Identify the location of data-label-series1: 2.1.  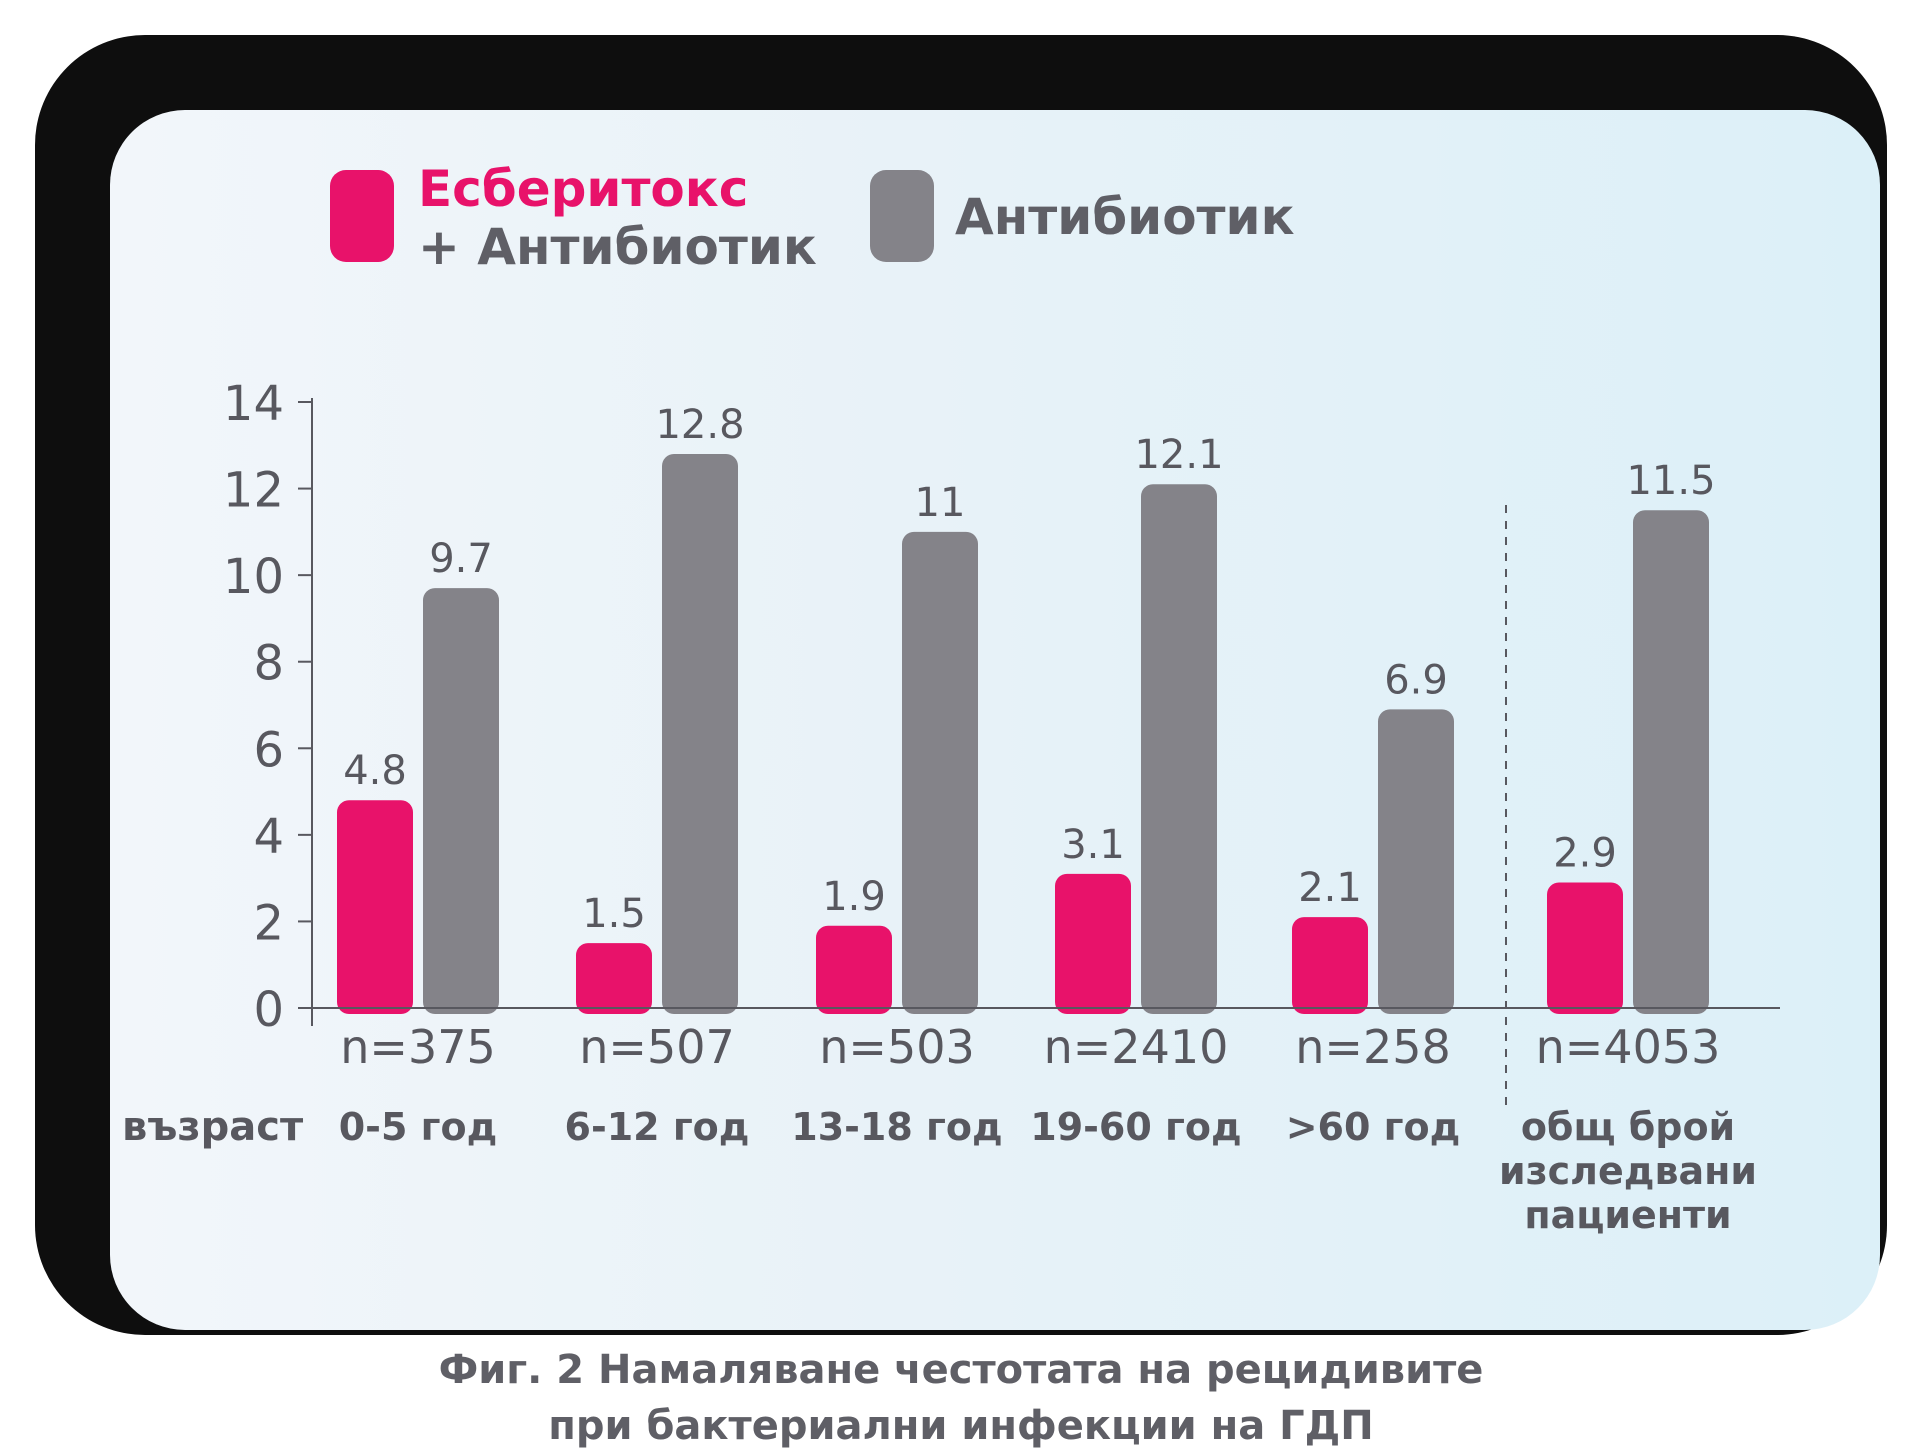
(1330, 888).